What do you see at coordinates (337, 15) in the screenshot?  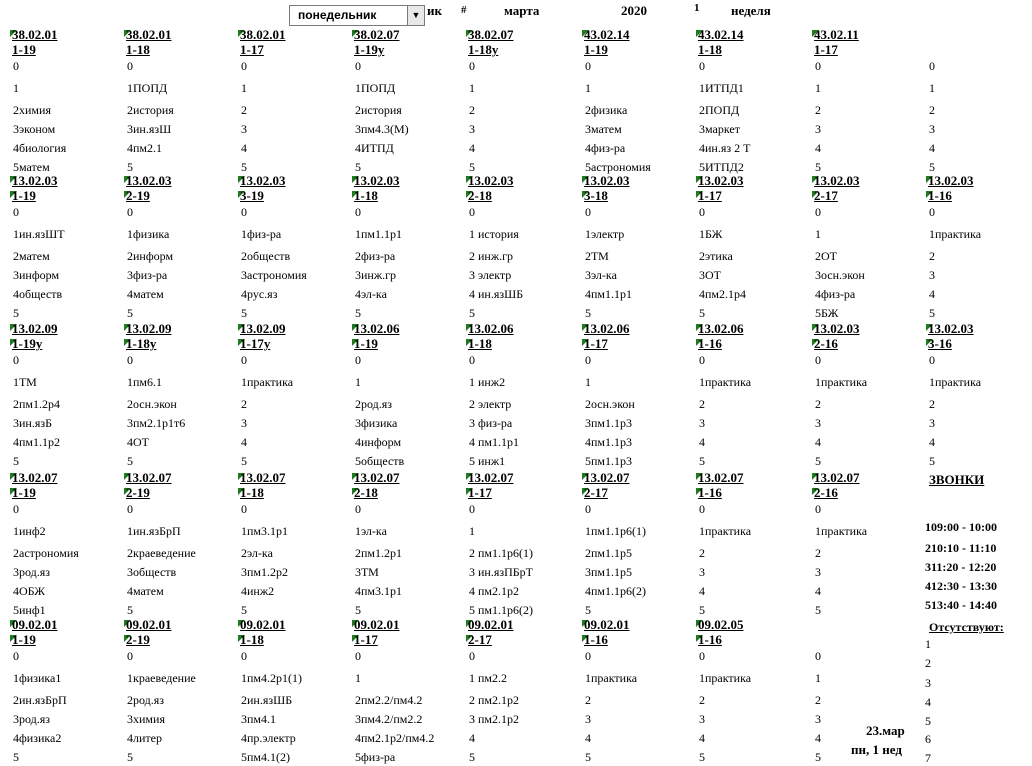 I see `day-select-value: понедельник` at bounding box center [337, 15].